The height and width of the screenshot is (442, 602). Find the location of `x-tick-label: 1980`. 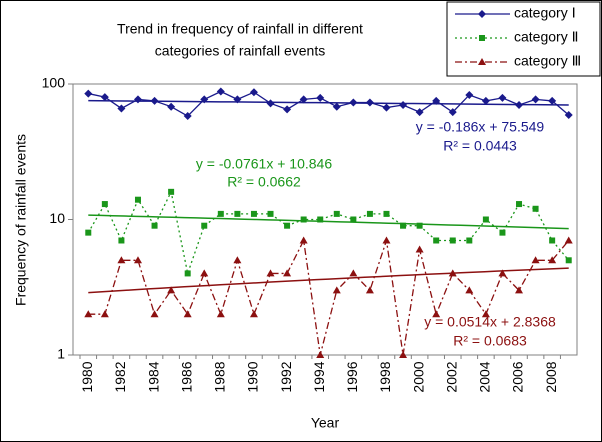

x-tick-label: 1980 is located at coordinates (87, 376).